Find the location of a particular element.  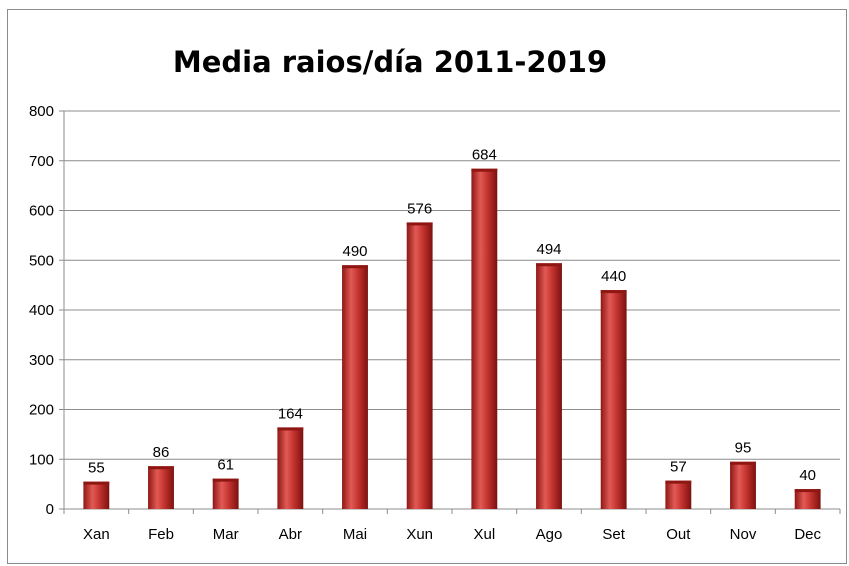

data-label: 440 is located at coordinates (613, 276).